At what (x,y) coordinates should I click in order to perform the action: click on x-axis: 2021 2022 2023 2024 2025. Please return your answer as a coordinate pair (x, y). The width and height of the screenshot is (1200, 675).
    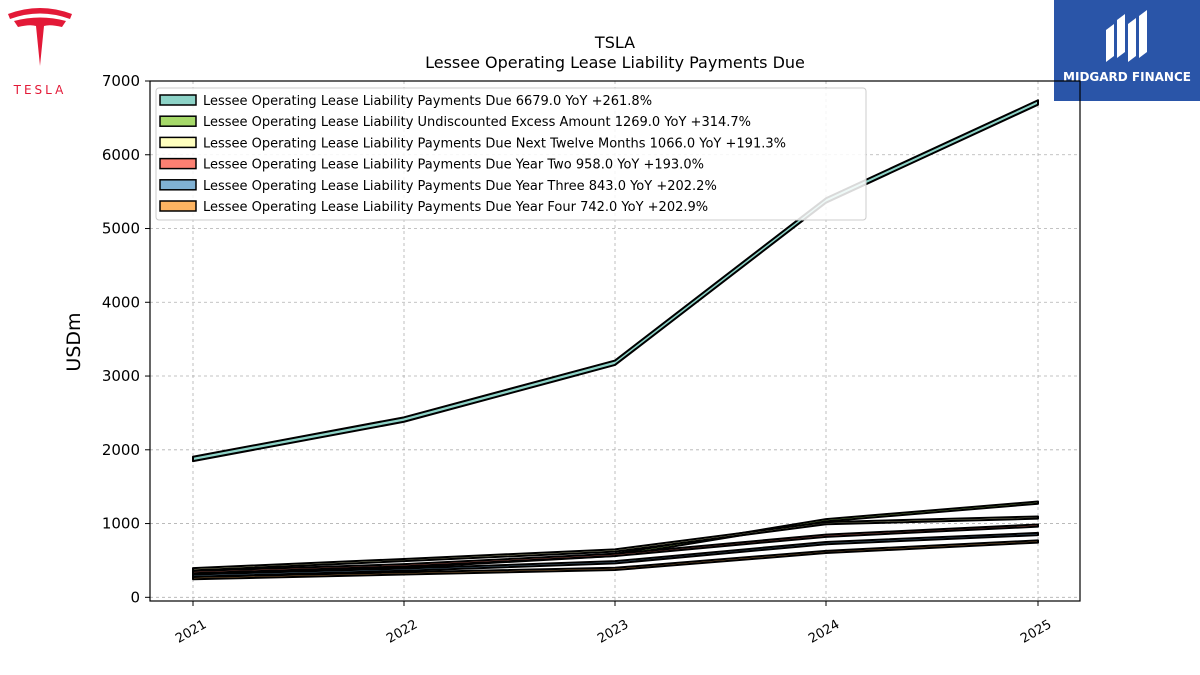
    Looking at the image, I should click on (613, 624).